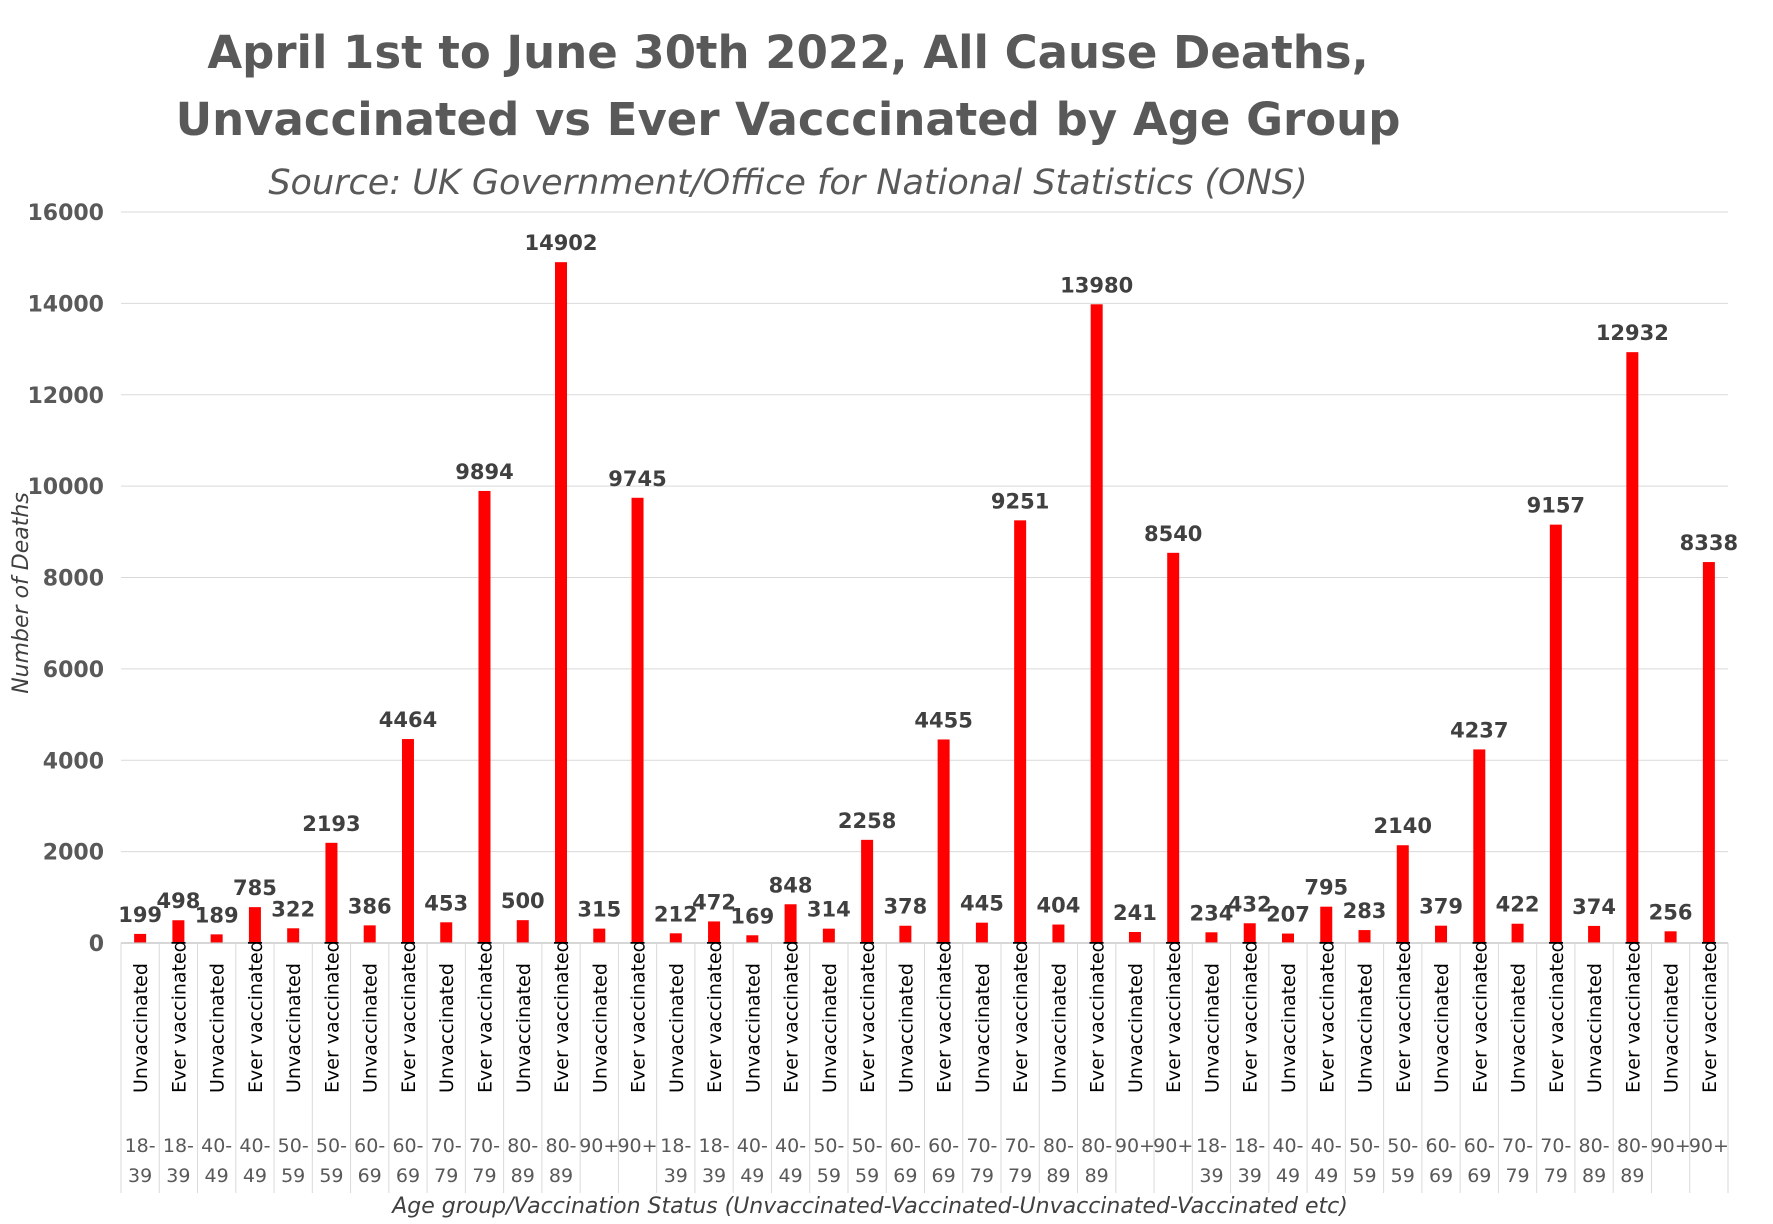  What do you see at coordinates (676, 914) in the screenshot?
I see `data-label: 212` at bounding box center [676, 914].